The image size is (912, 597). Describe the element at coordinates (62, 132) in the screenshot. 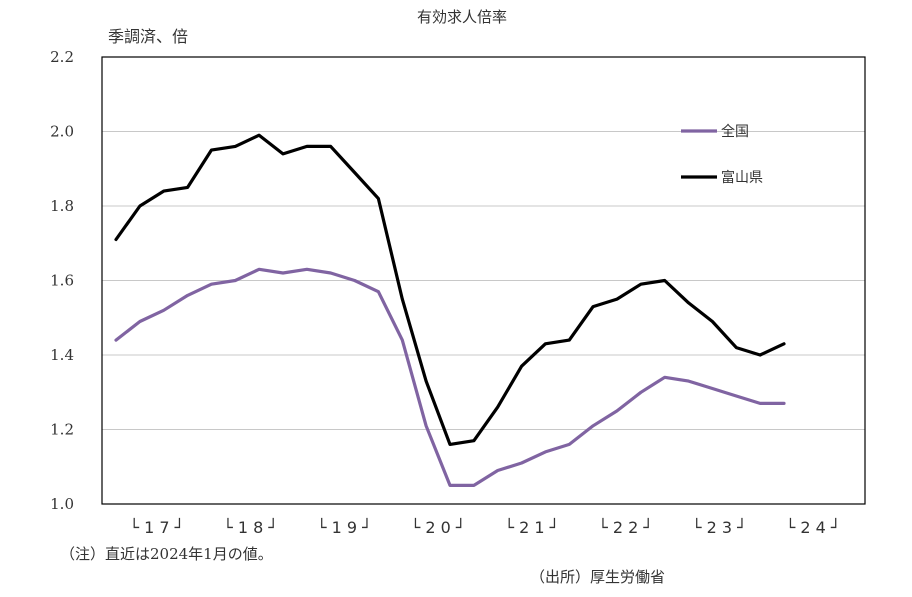

I see `y-tick-label: 2.0` at that location.